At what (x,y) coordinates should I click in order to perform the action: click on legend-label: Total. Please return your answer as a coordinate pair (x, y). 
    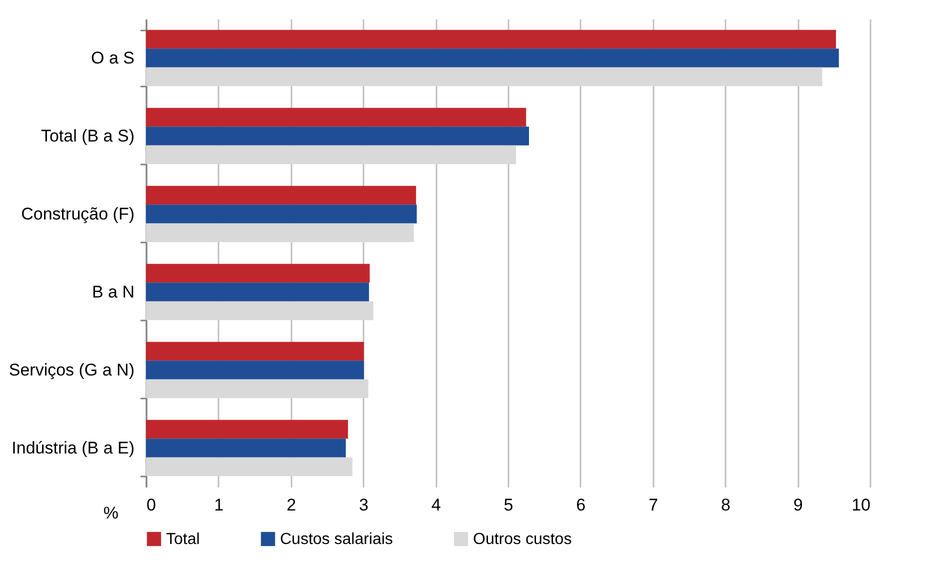
    Looking at the image, I should click on (183, 539).